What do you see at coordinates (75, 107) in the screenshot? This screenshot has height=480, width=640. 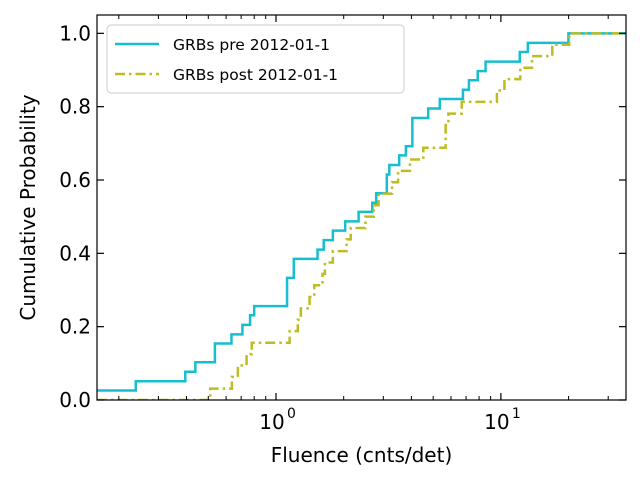 I see `y-tick-label-4: 0.8` at bounding box center [75, 107].